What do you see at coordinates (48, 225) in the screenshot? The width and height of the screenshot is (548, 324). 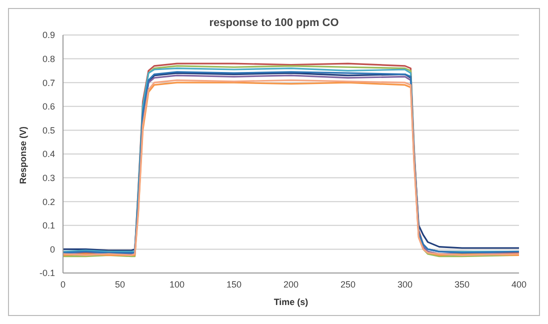 I see `y-tick-label: 0.1` at bounding box center [48, 225].